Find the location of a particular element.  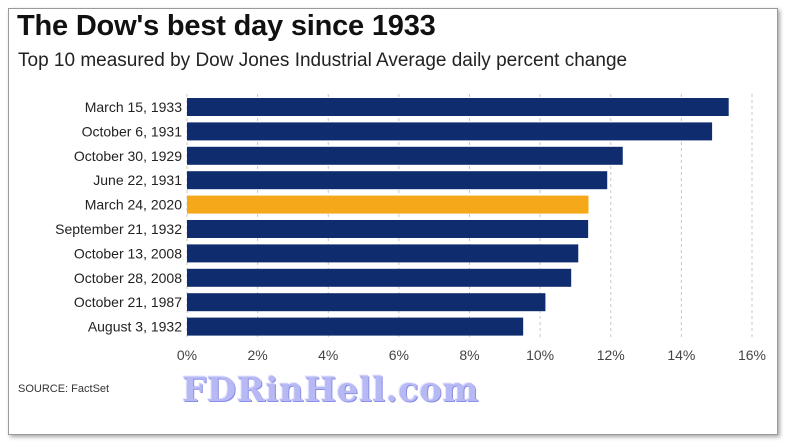

category-label: October 6, 1931 is located at coordinates (132, 131).